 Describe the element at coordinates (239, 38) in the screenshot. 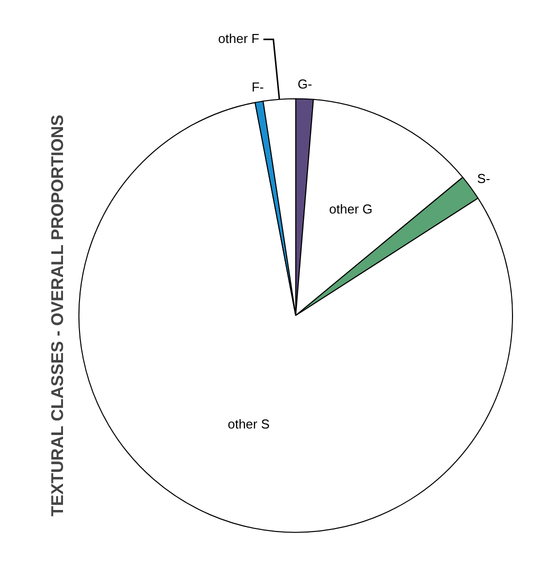

I see `slice-label: other F` at that location.